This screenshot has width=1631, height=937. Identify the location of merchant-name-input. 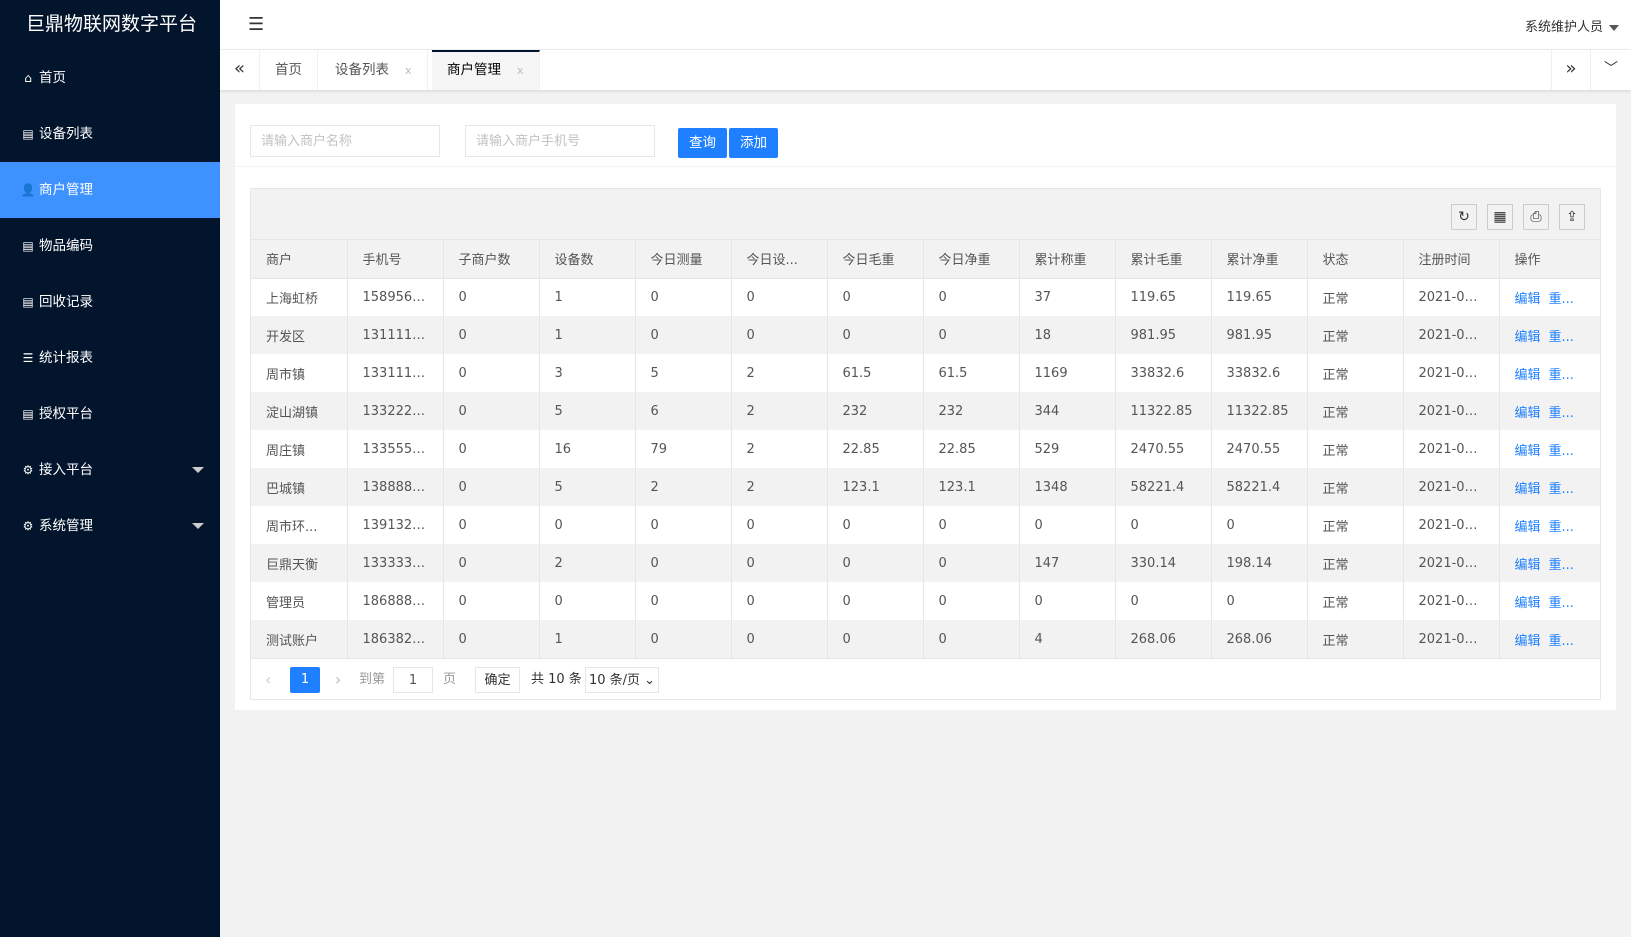
(345, 141).